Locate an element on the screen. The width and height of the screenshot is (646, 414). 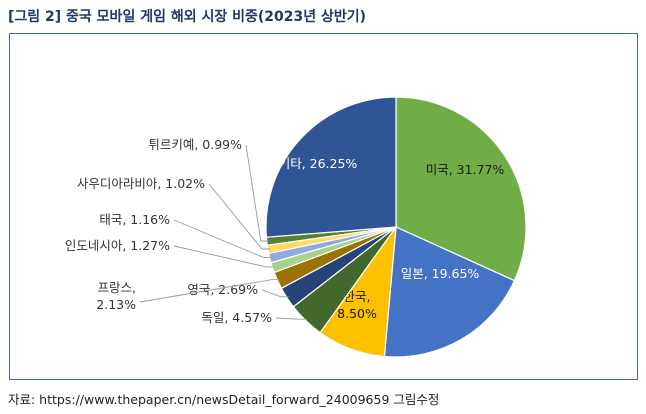
leader-line-태국 is located at coordinates (222, 239).